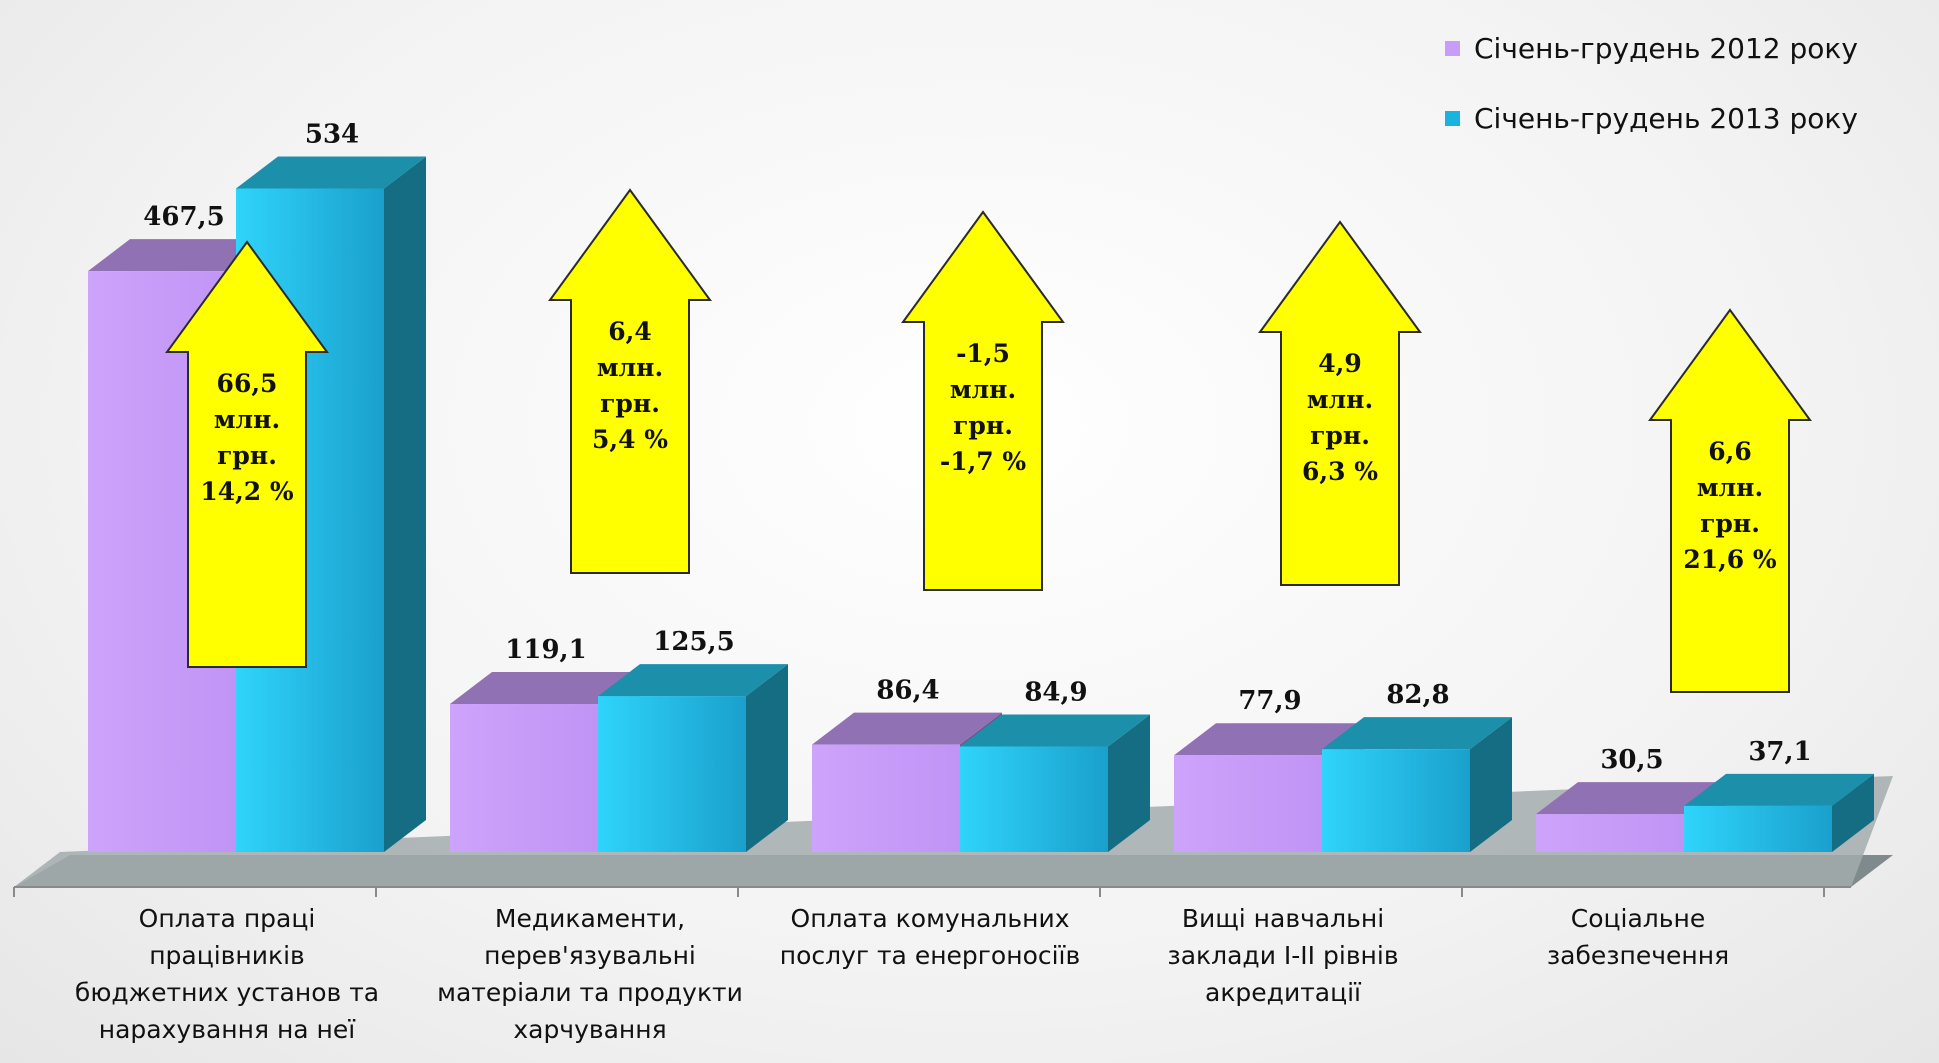 The height and width of the screenshot is (1063, 1939). Describe the element at coordinates (590, 992) in the screenshot. I see `category-label-line: матеріали та продукти` at that location.